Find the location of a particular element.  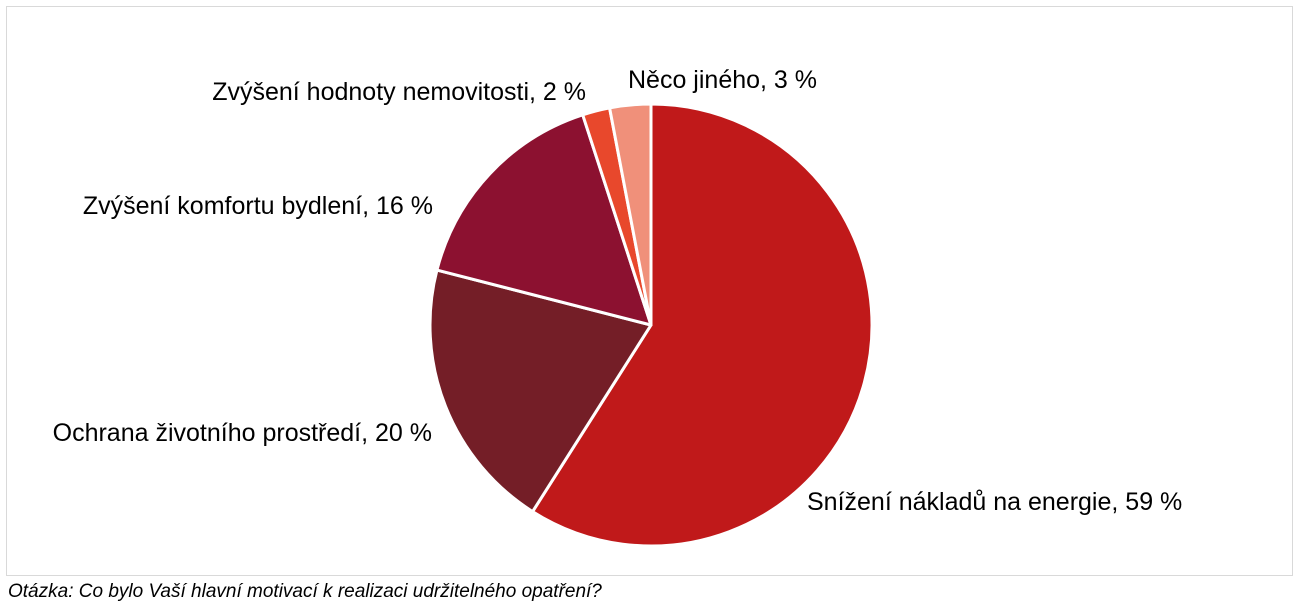

slice-label-3: Zvýšení komfortu bydlení, 16 % is located at coordinates (258, 206).